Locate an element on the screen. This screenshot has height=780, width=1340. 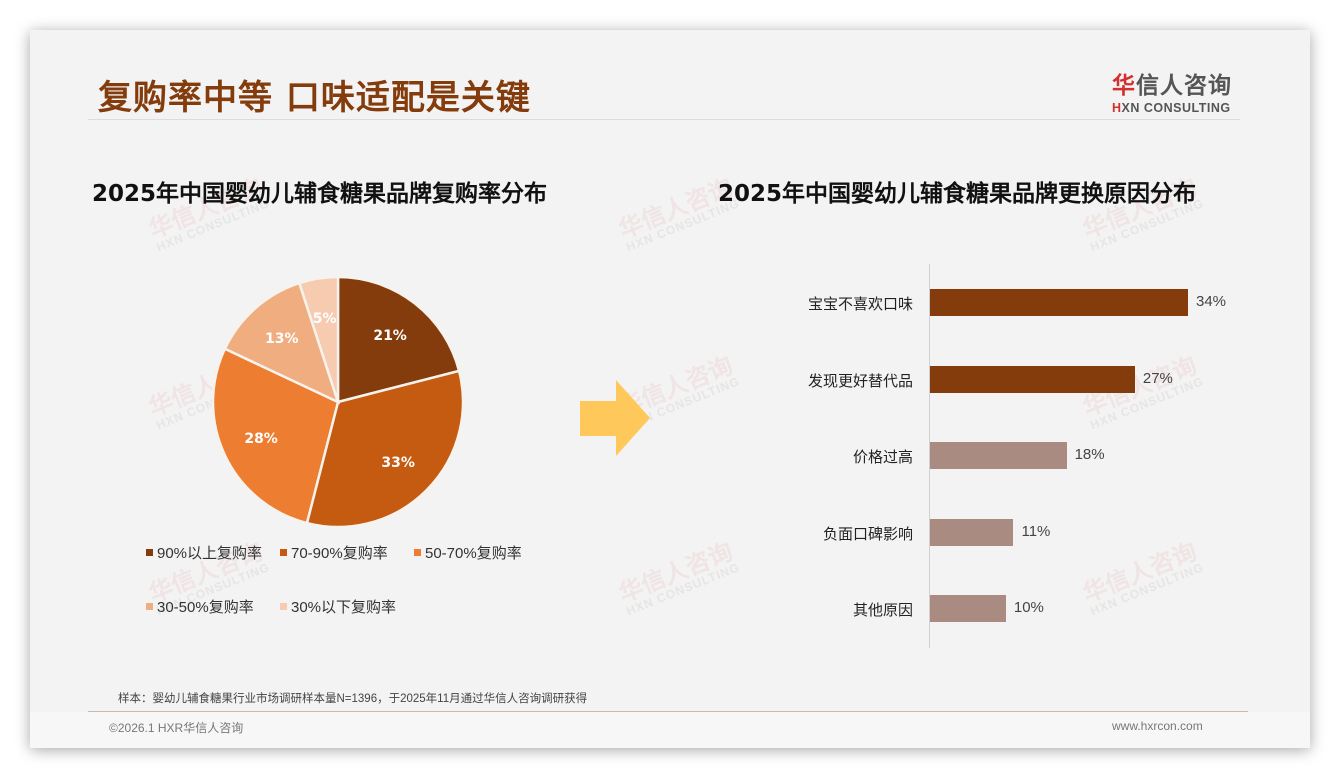
legend-item: 90%以上复购率 is located at coordinates (204, 552).